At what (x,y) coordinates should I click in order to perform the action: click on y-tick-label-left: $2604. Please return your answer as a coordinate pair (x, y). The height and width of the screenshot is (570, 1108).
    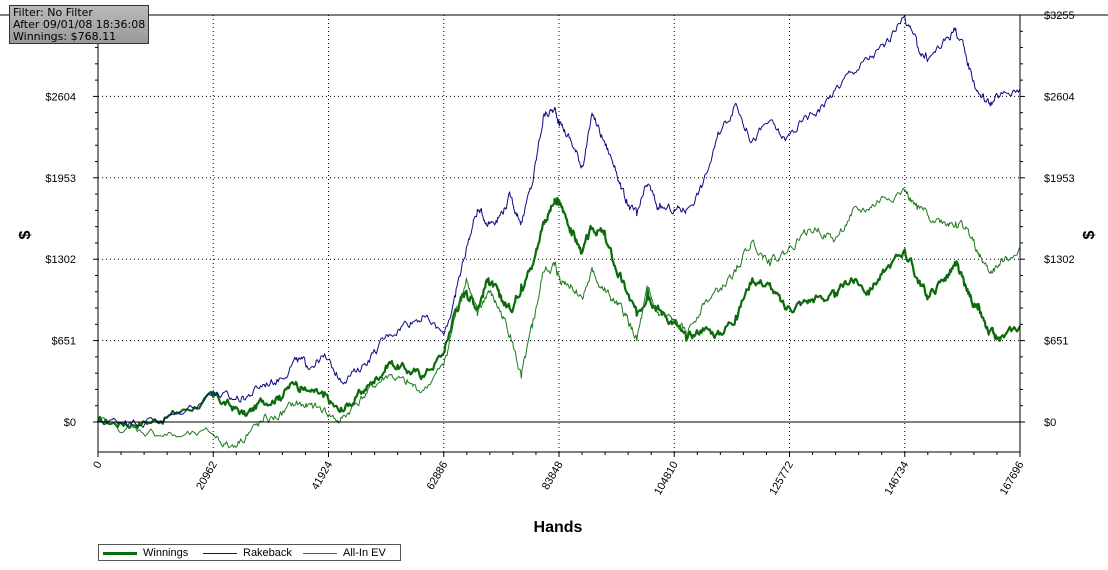
    Looking at the image, I should click on (60, 97).